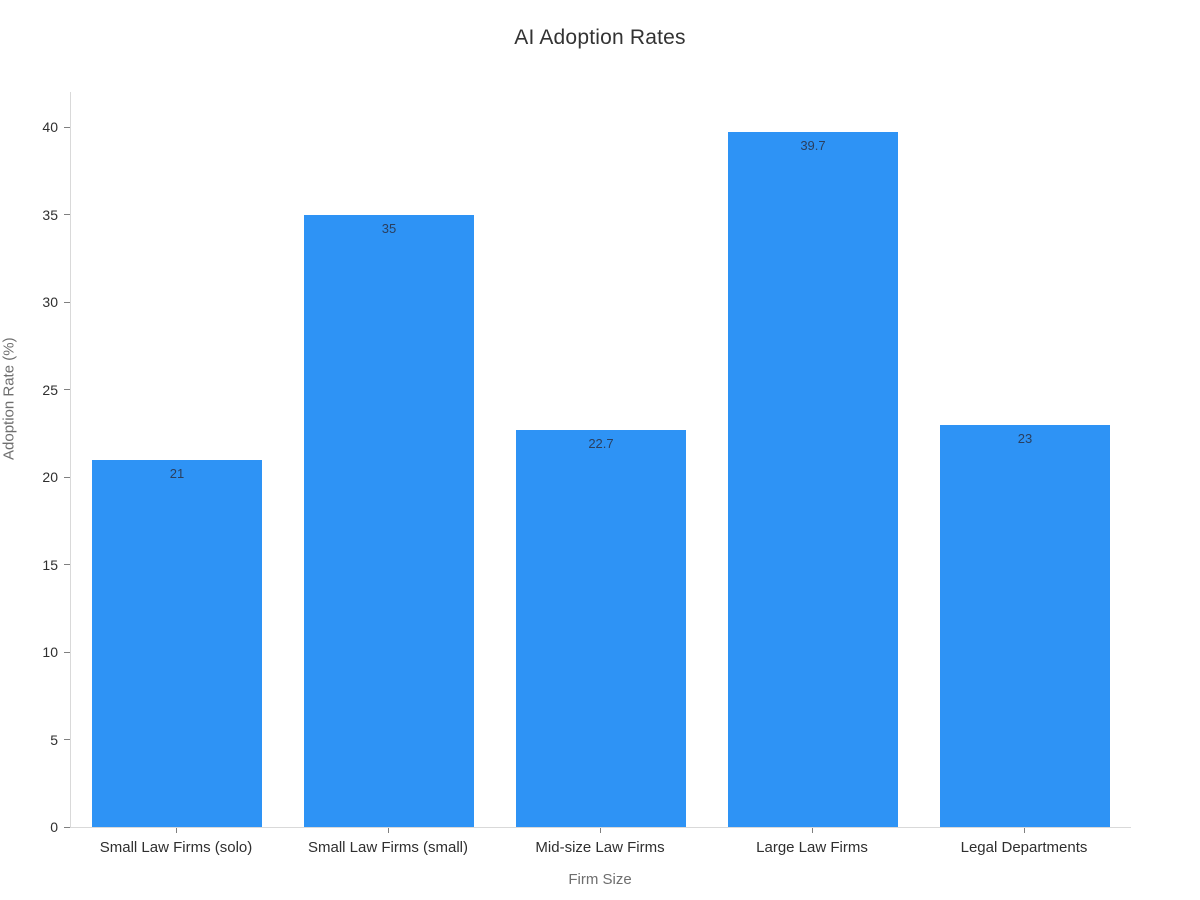 This screenshot has width=1200, height=900. I want to click on y-tick-label: 30, so click(50, 302).